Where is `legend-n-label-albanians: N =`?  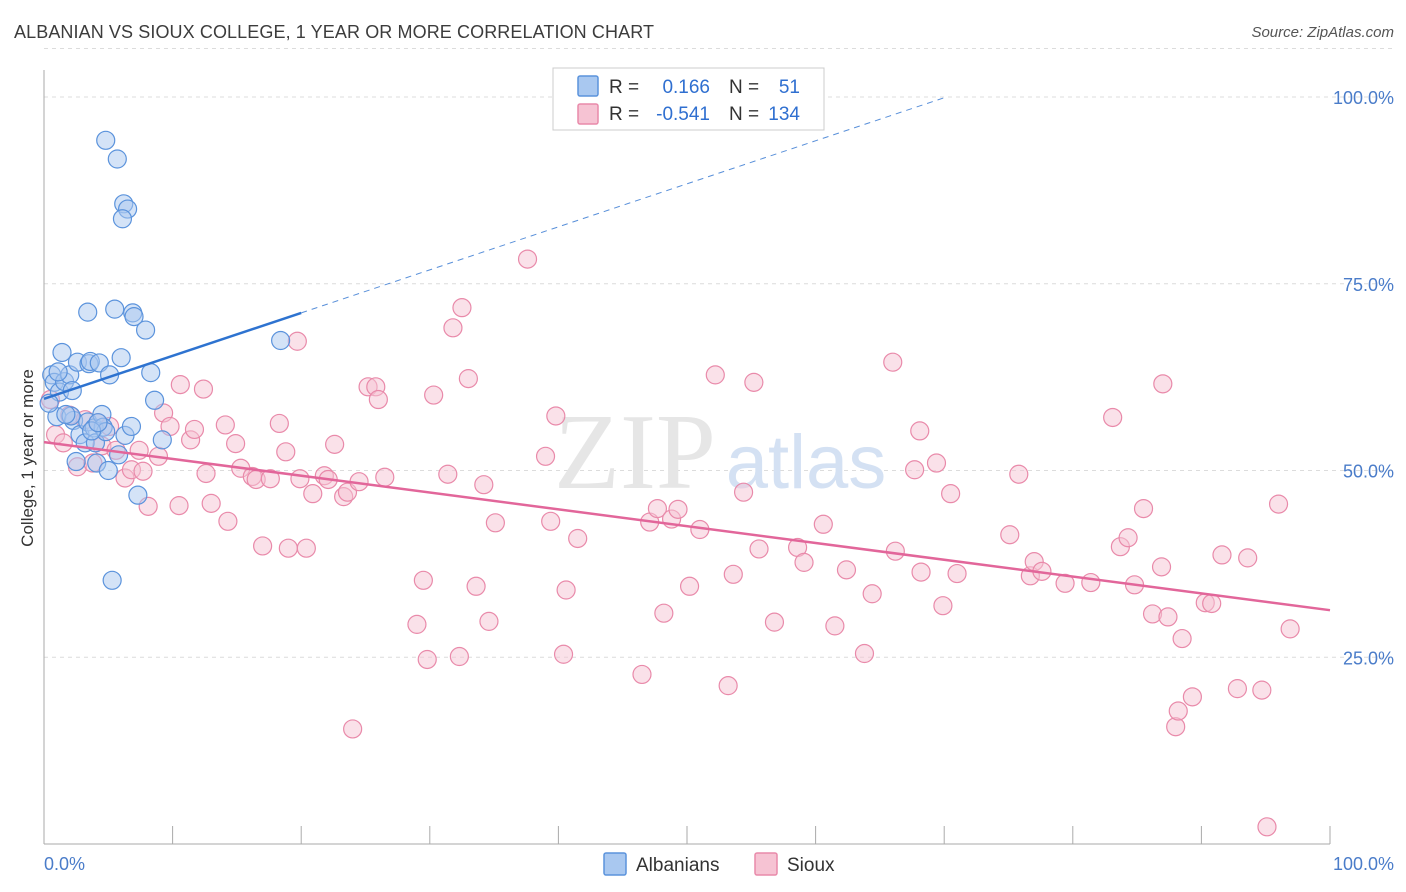 legend-n-label-albanians: N = is located at coordinates (744, 87).